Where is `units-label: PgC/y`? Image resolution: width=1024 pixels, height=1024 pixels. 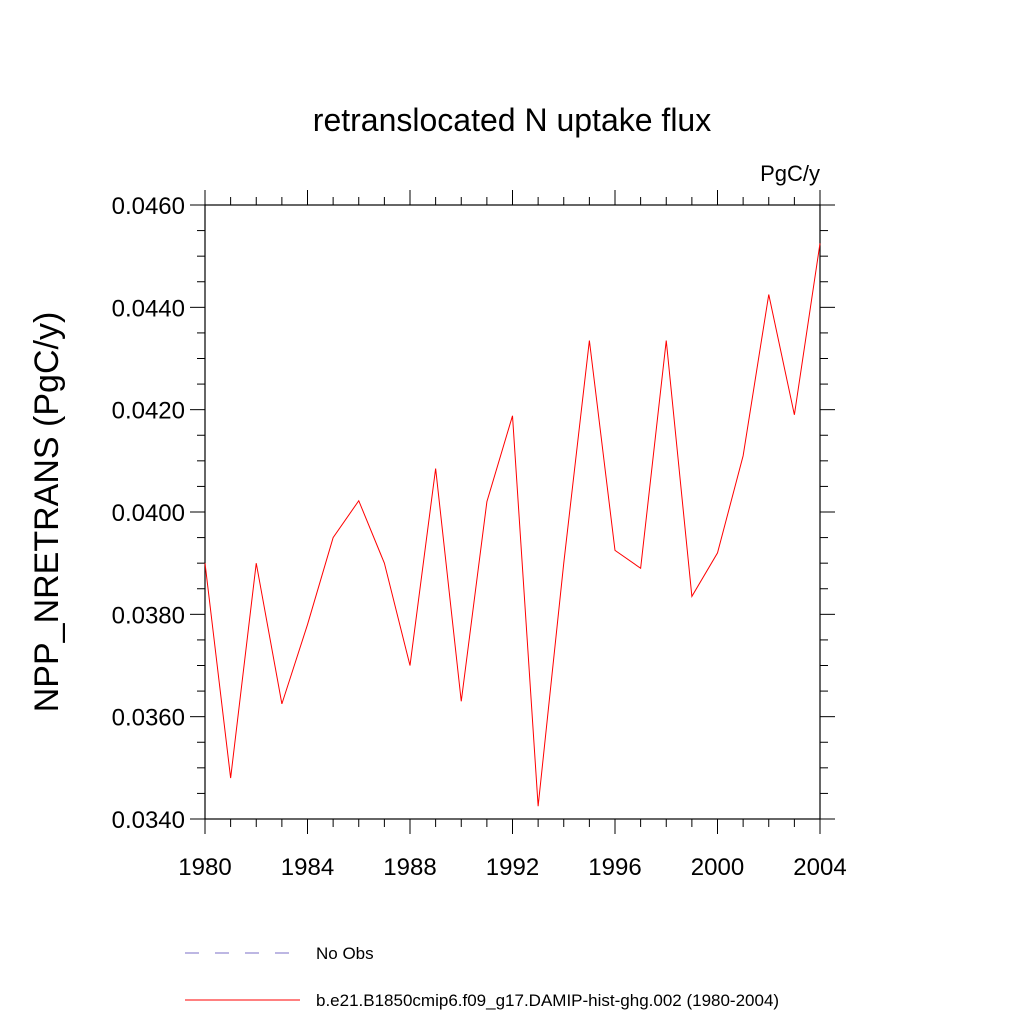
units-label: PgC/y is located at coordinates (790, 173).